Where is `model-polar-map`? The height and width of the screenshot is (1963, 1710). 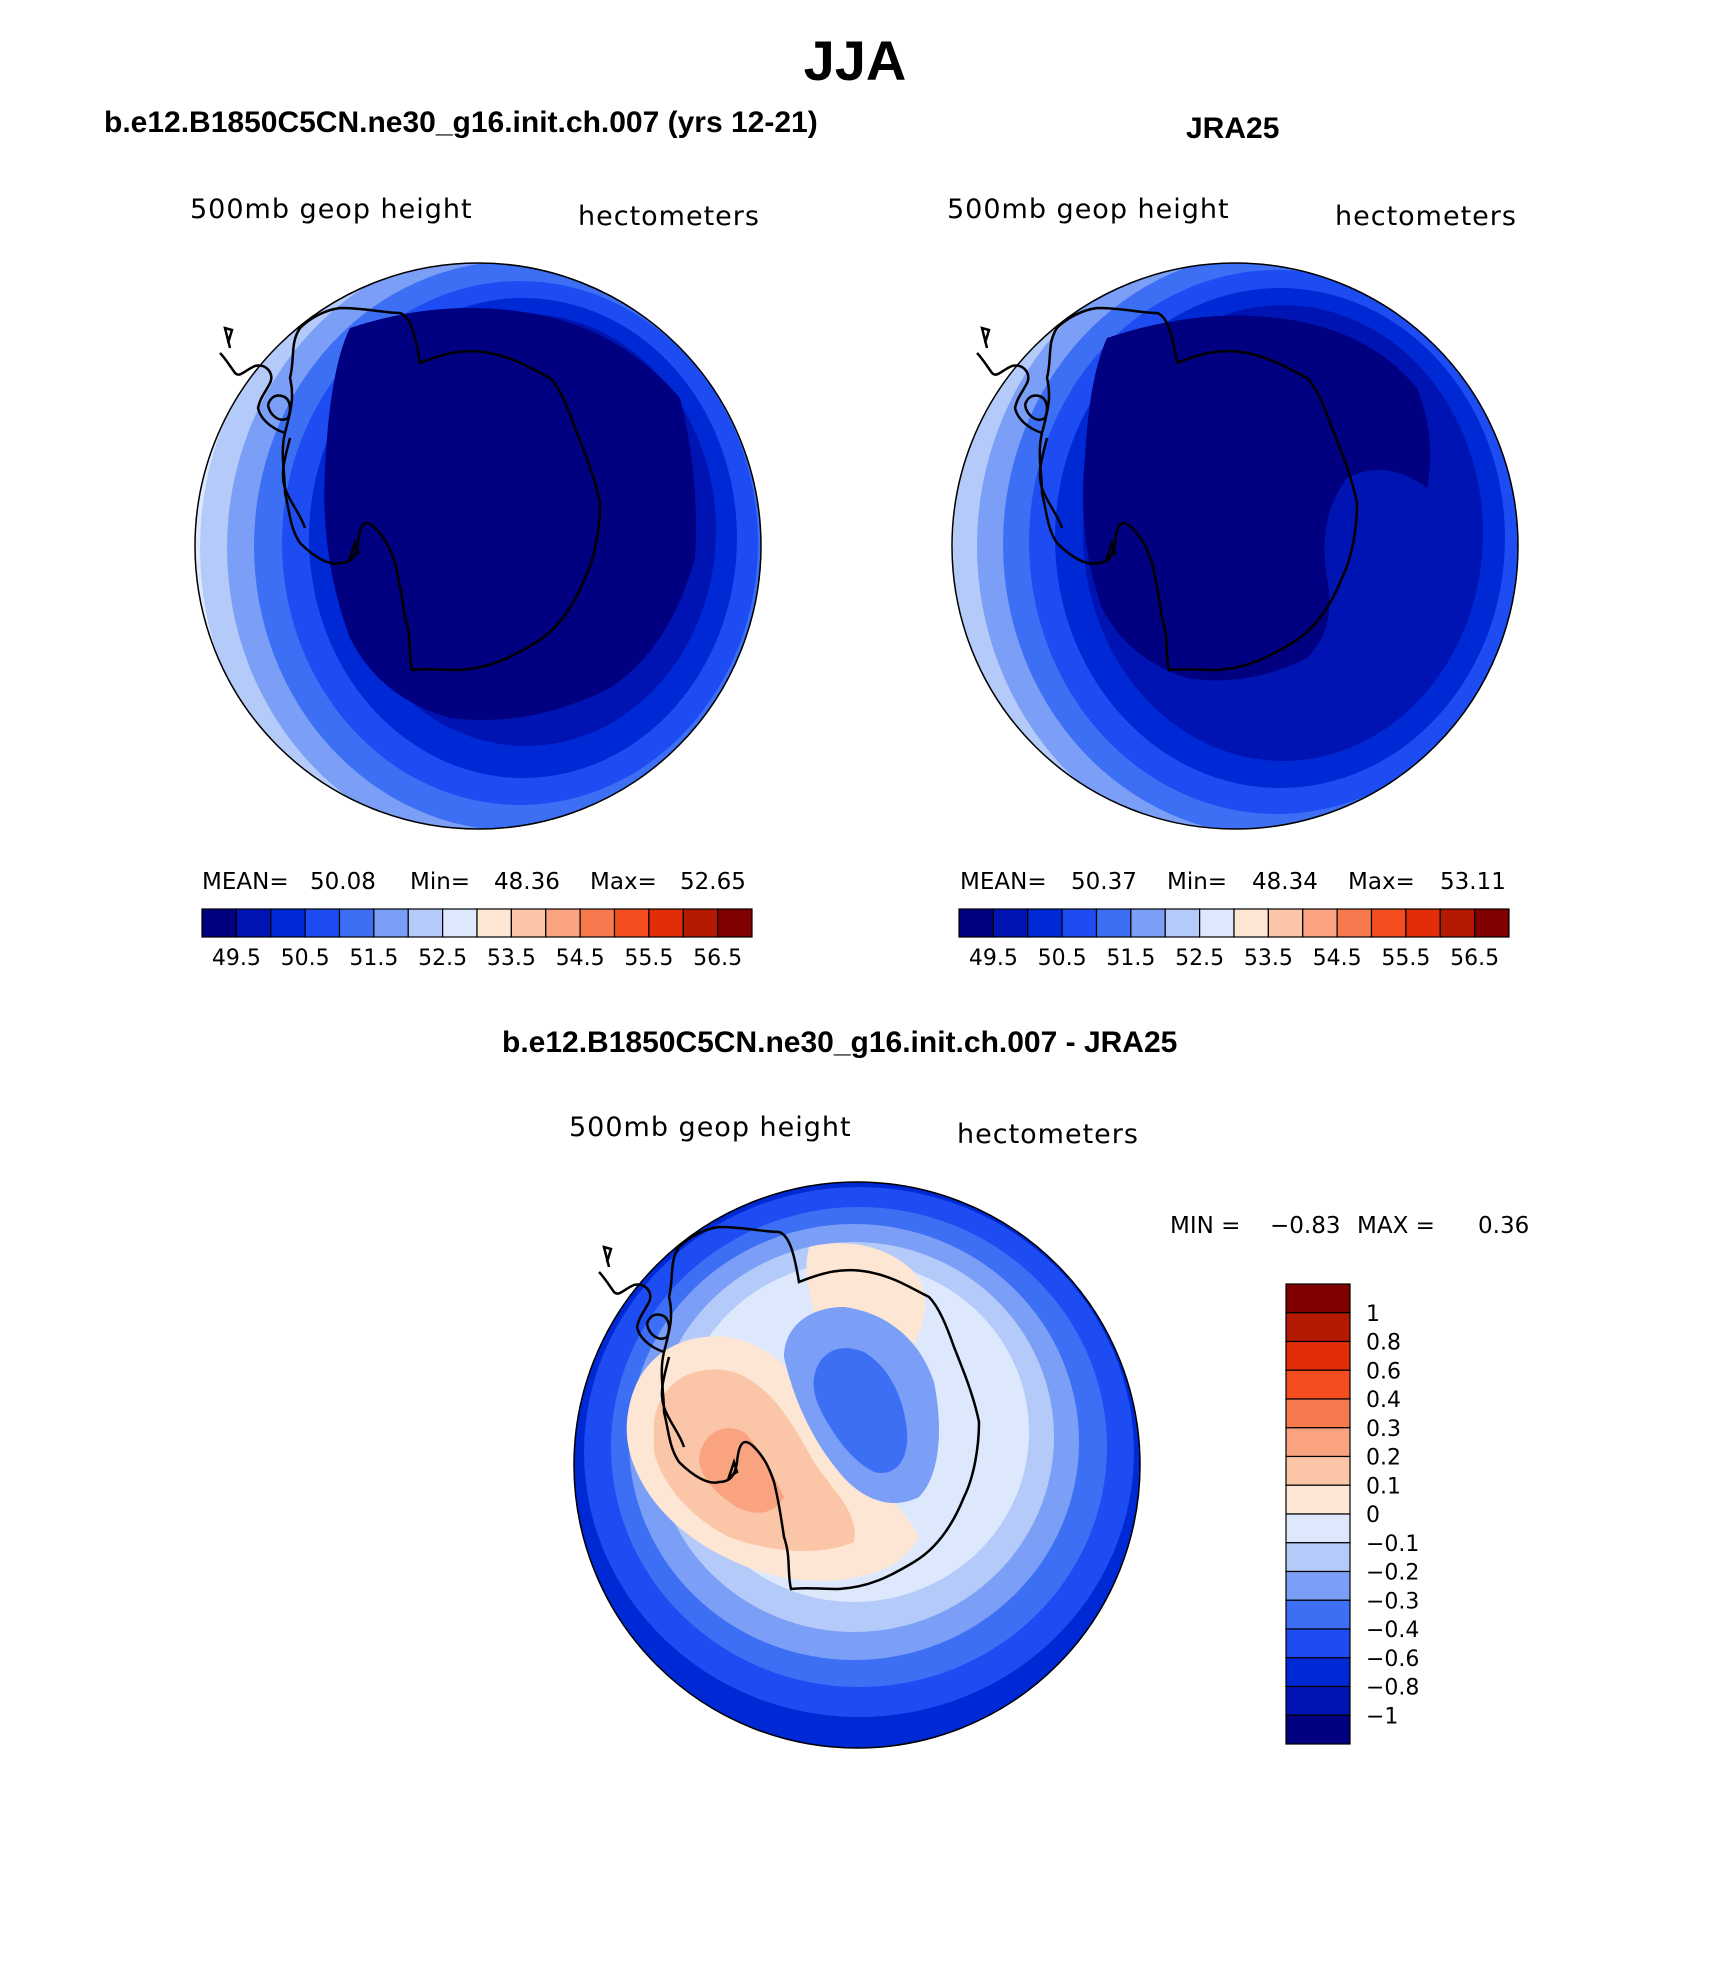 model-polar-map is located at coordinates (478, 546).